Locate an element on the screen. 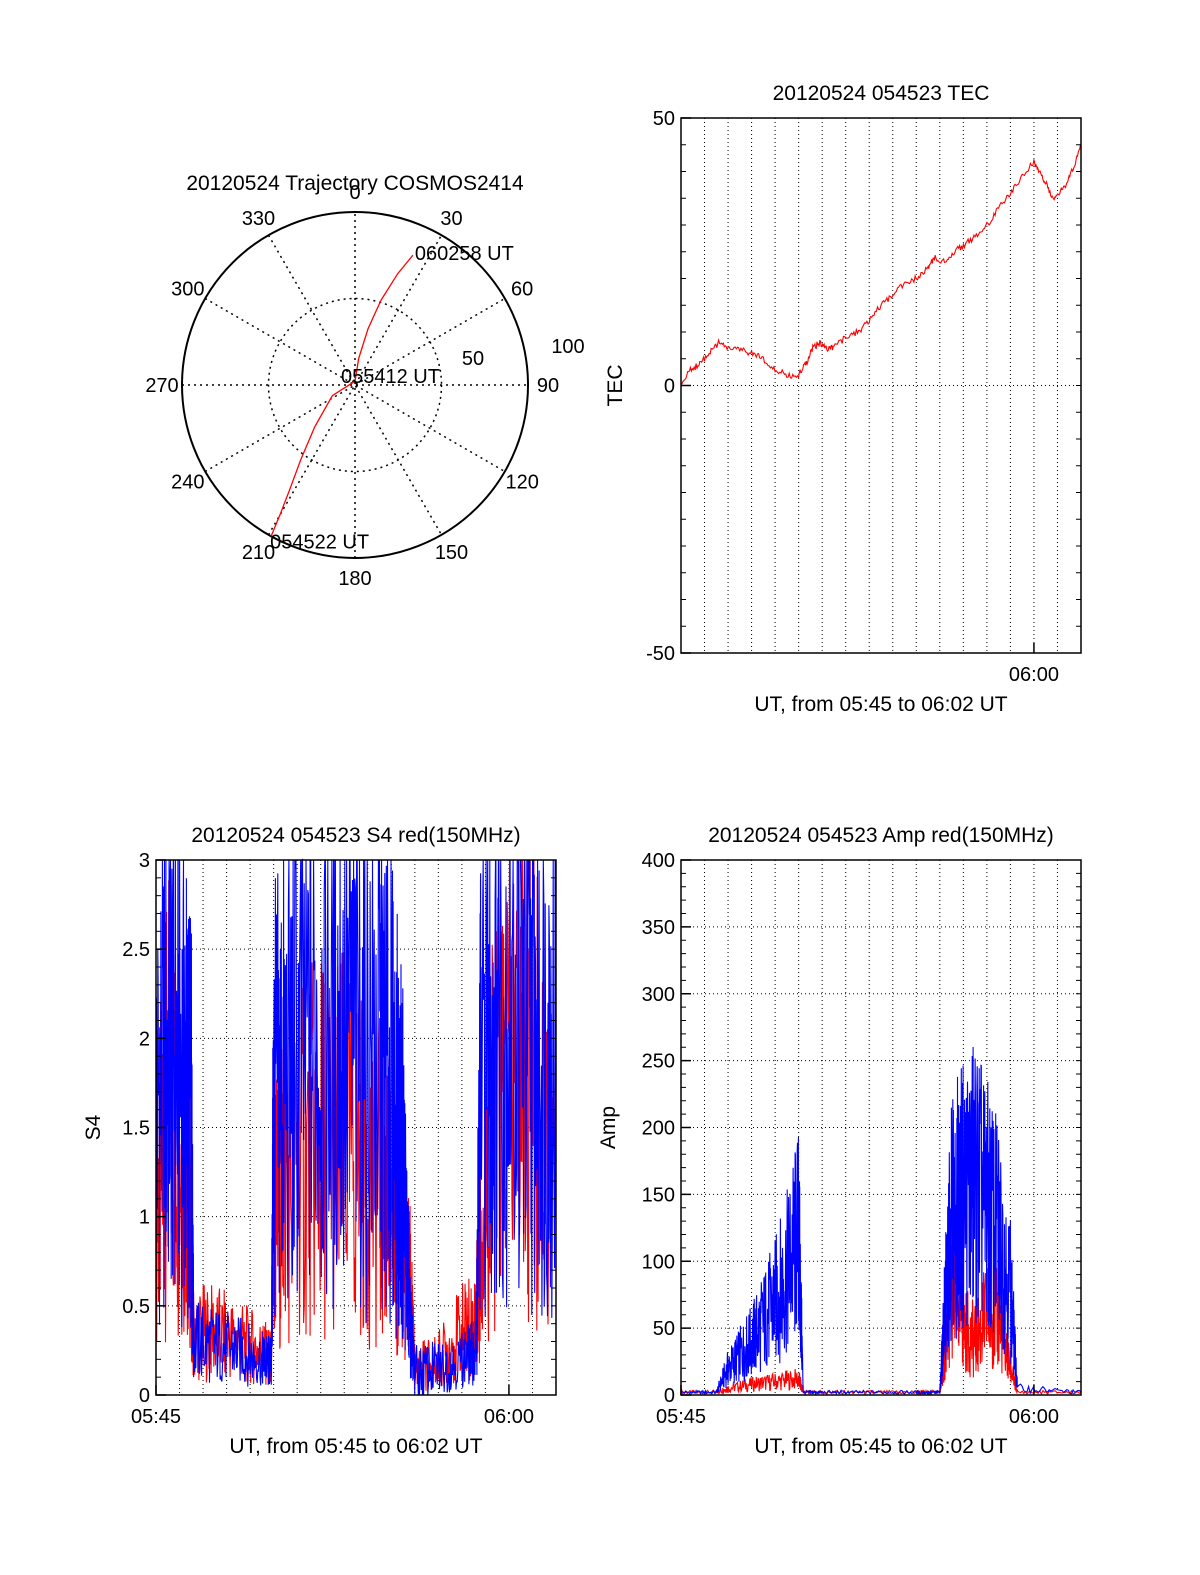 The width and height of the screenshot is (1200, 1575). y-axis-label: TEC is located at coordinates (615, 386).